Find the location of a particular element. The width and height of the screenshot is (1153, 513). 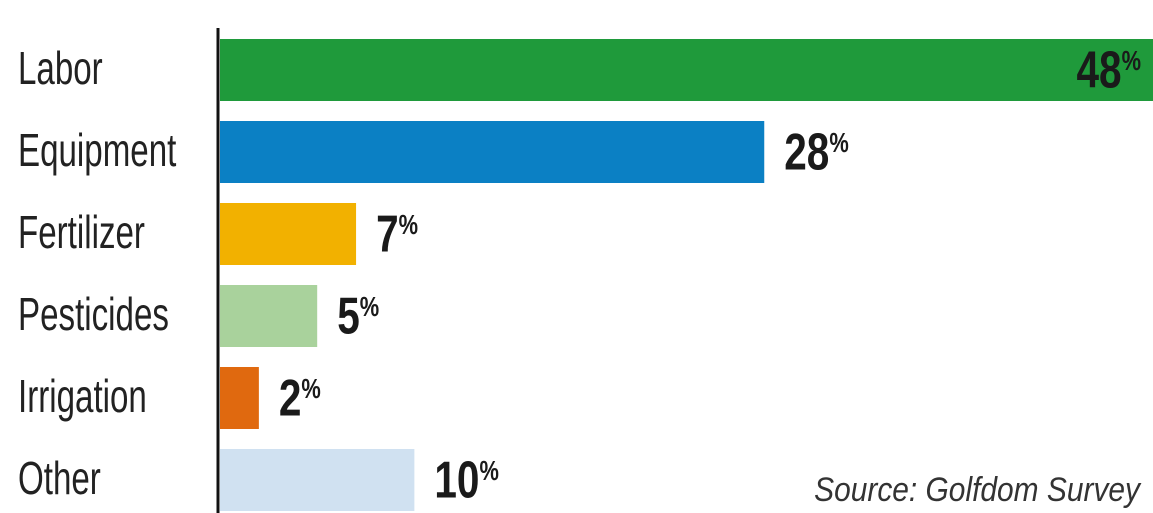

value-label: 10% is located at coordinates (466, 480).